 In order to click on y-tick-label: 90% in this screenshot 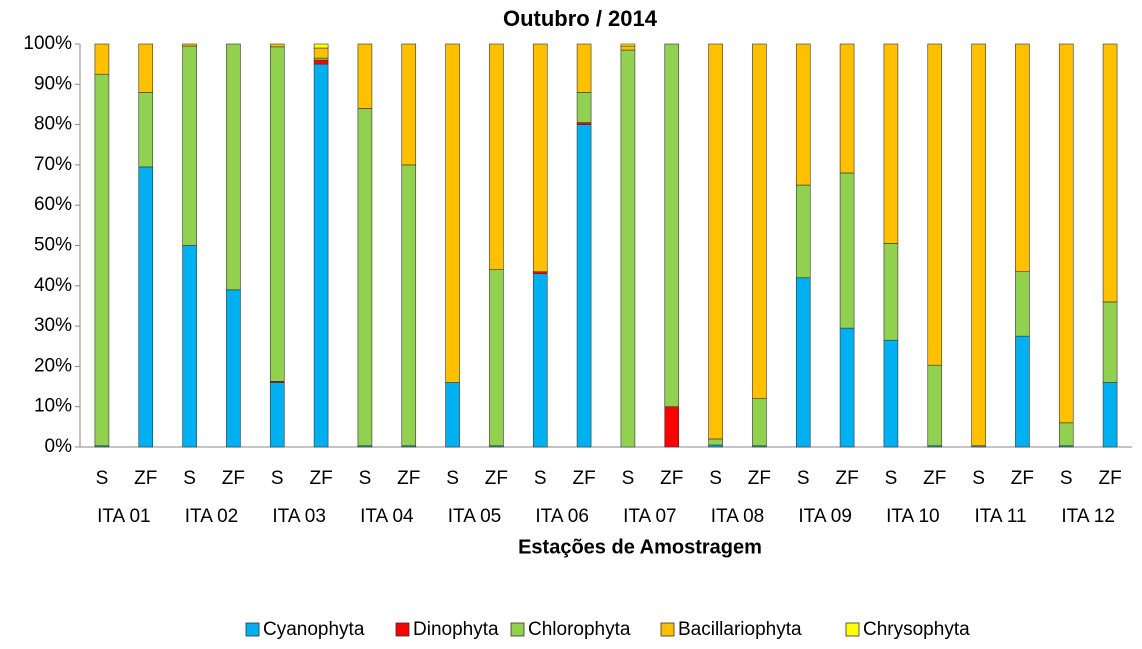, I will do `click(53, 83)`.